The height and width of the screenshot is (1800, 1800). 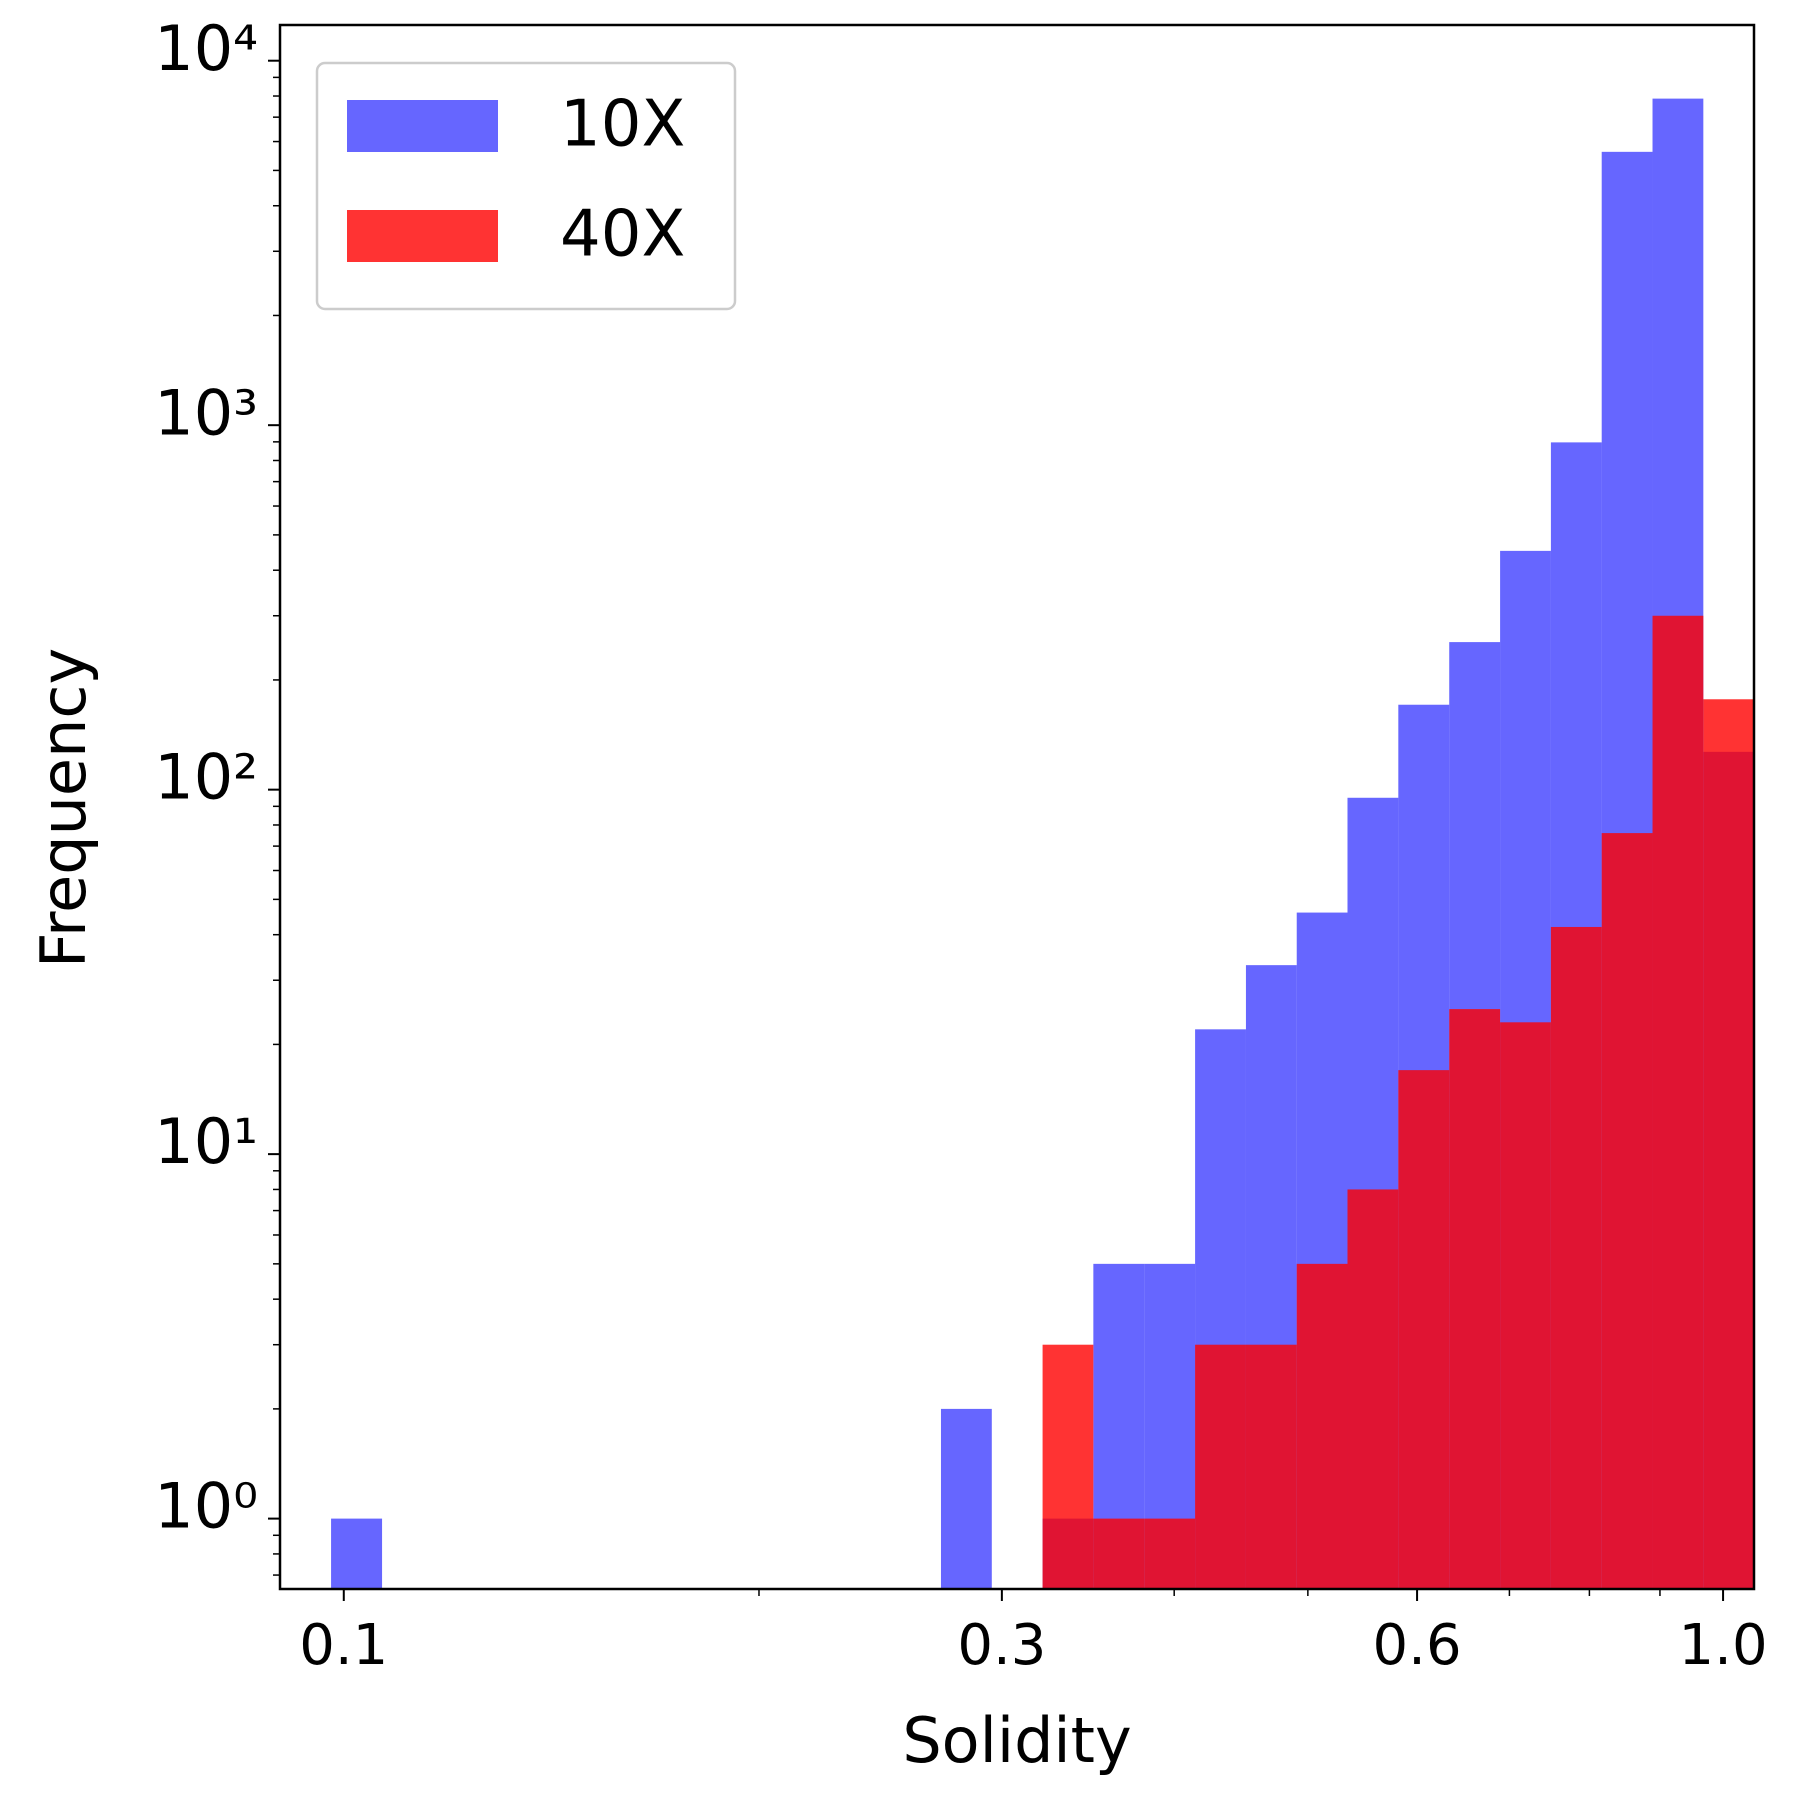 What do you see at coordinates (1417, 1645) in the screenshot?
I see `x-tick-label: 0.6` at bounding box center [1417, 1645].